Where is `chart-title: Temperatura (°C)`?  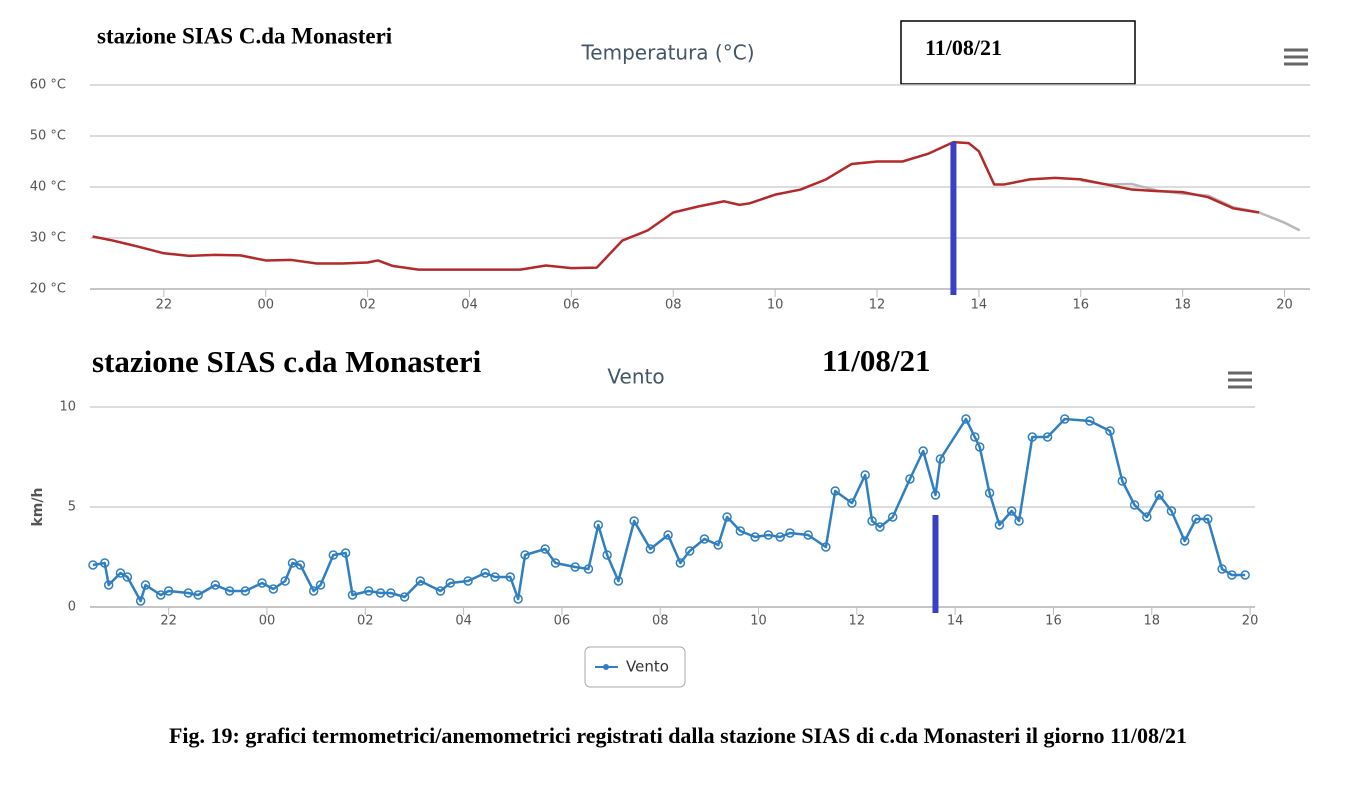 chart-title: Temperatura (°C) is located at coordinates (667, 53).